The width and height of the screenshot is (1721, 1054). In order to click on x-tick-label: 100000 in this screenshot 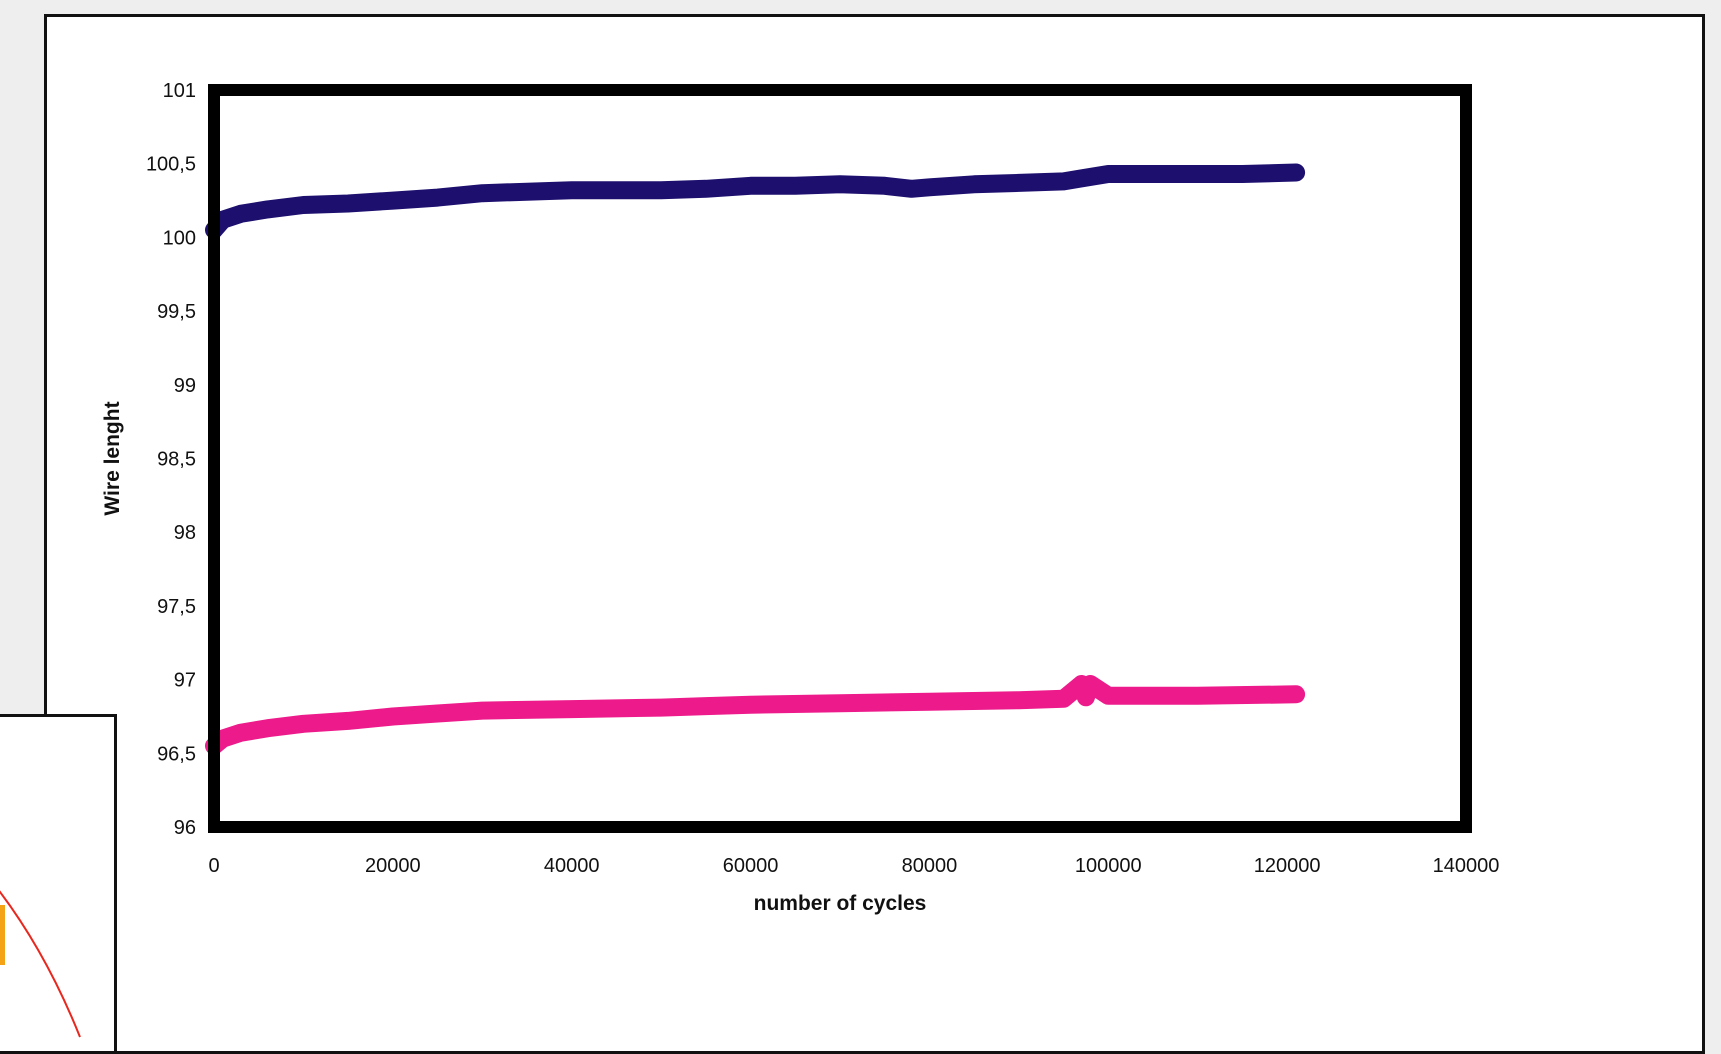, I will do `click(1108, 866)`.